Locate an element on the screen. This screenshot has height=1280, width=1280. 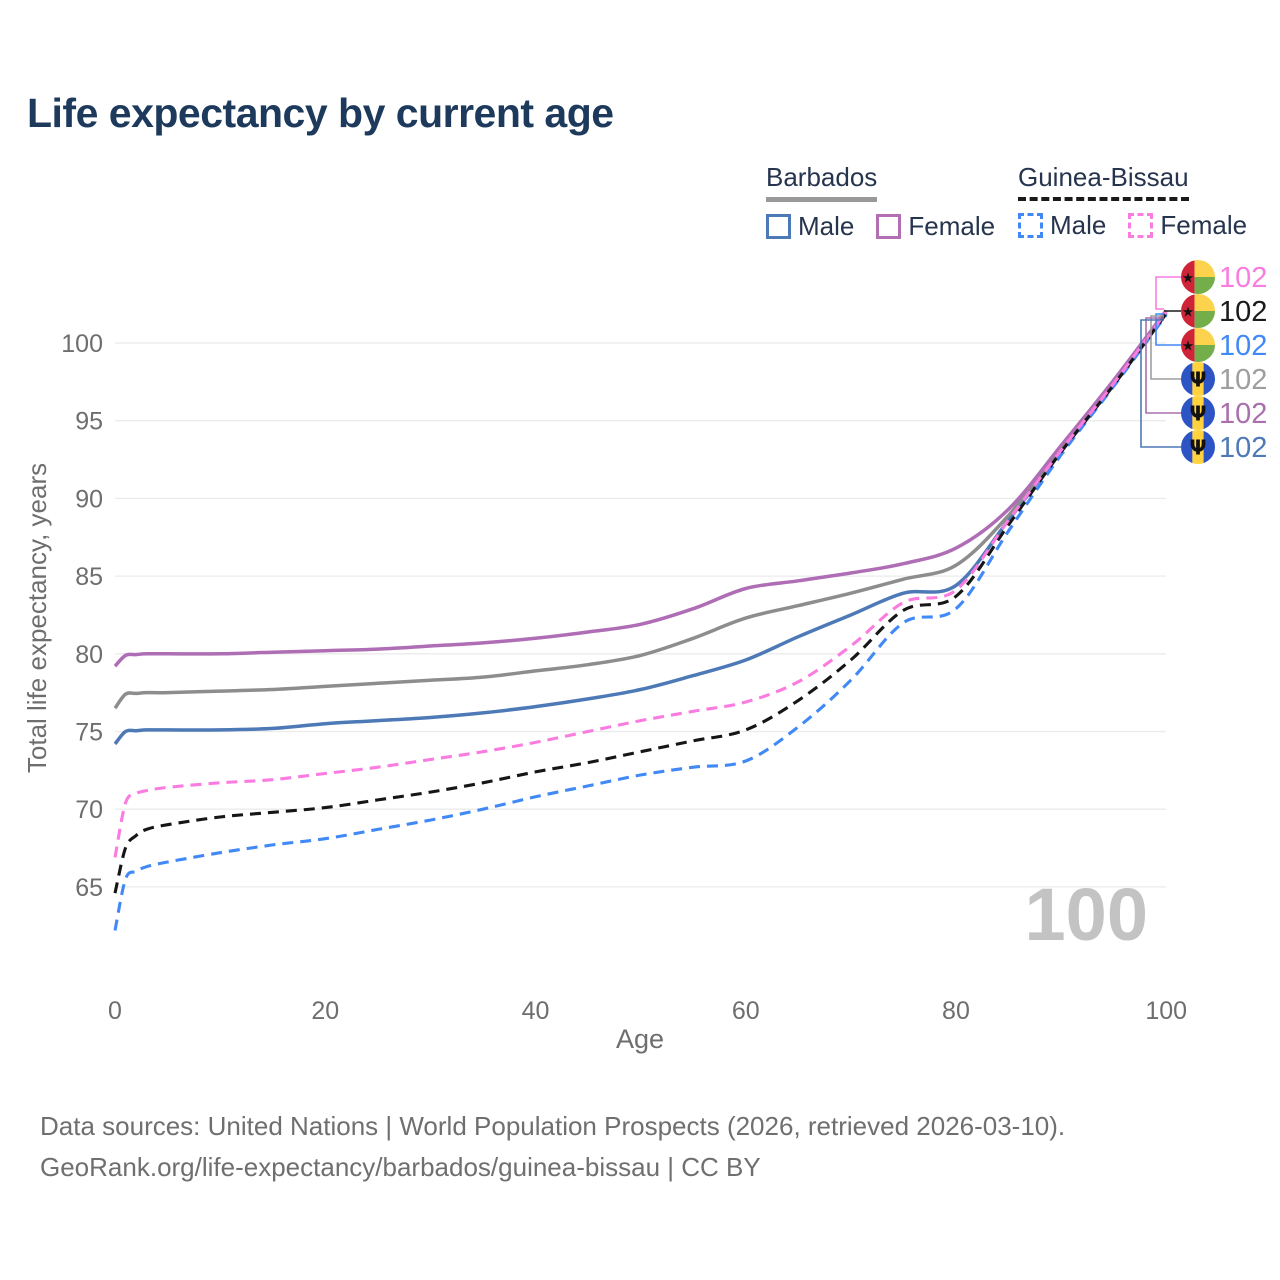
y-tick-label: 80 is located at coordinates (89, 655).